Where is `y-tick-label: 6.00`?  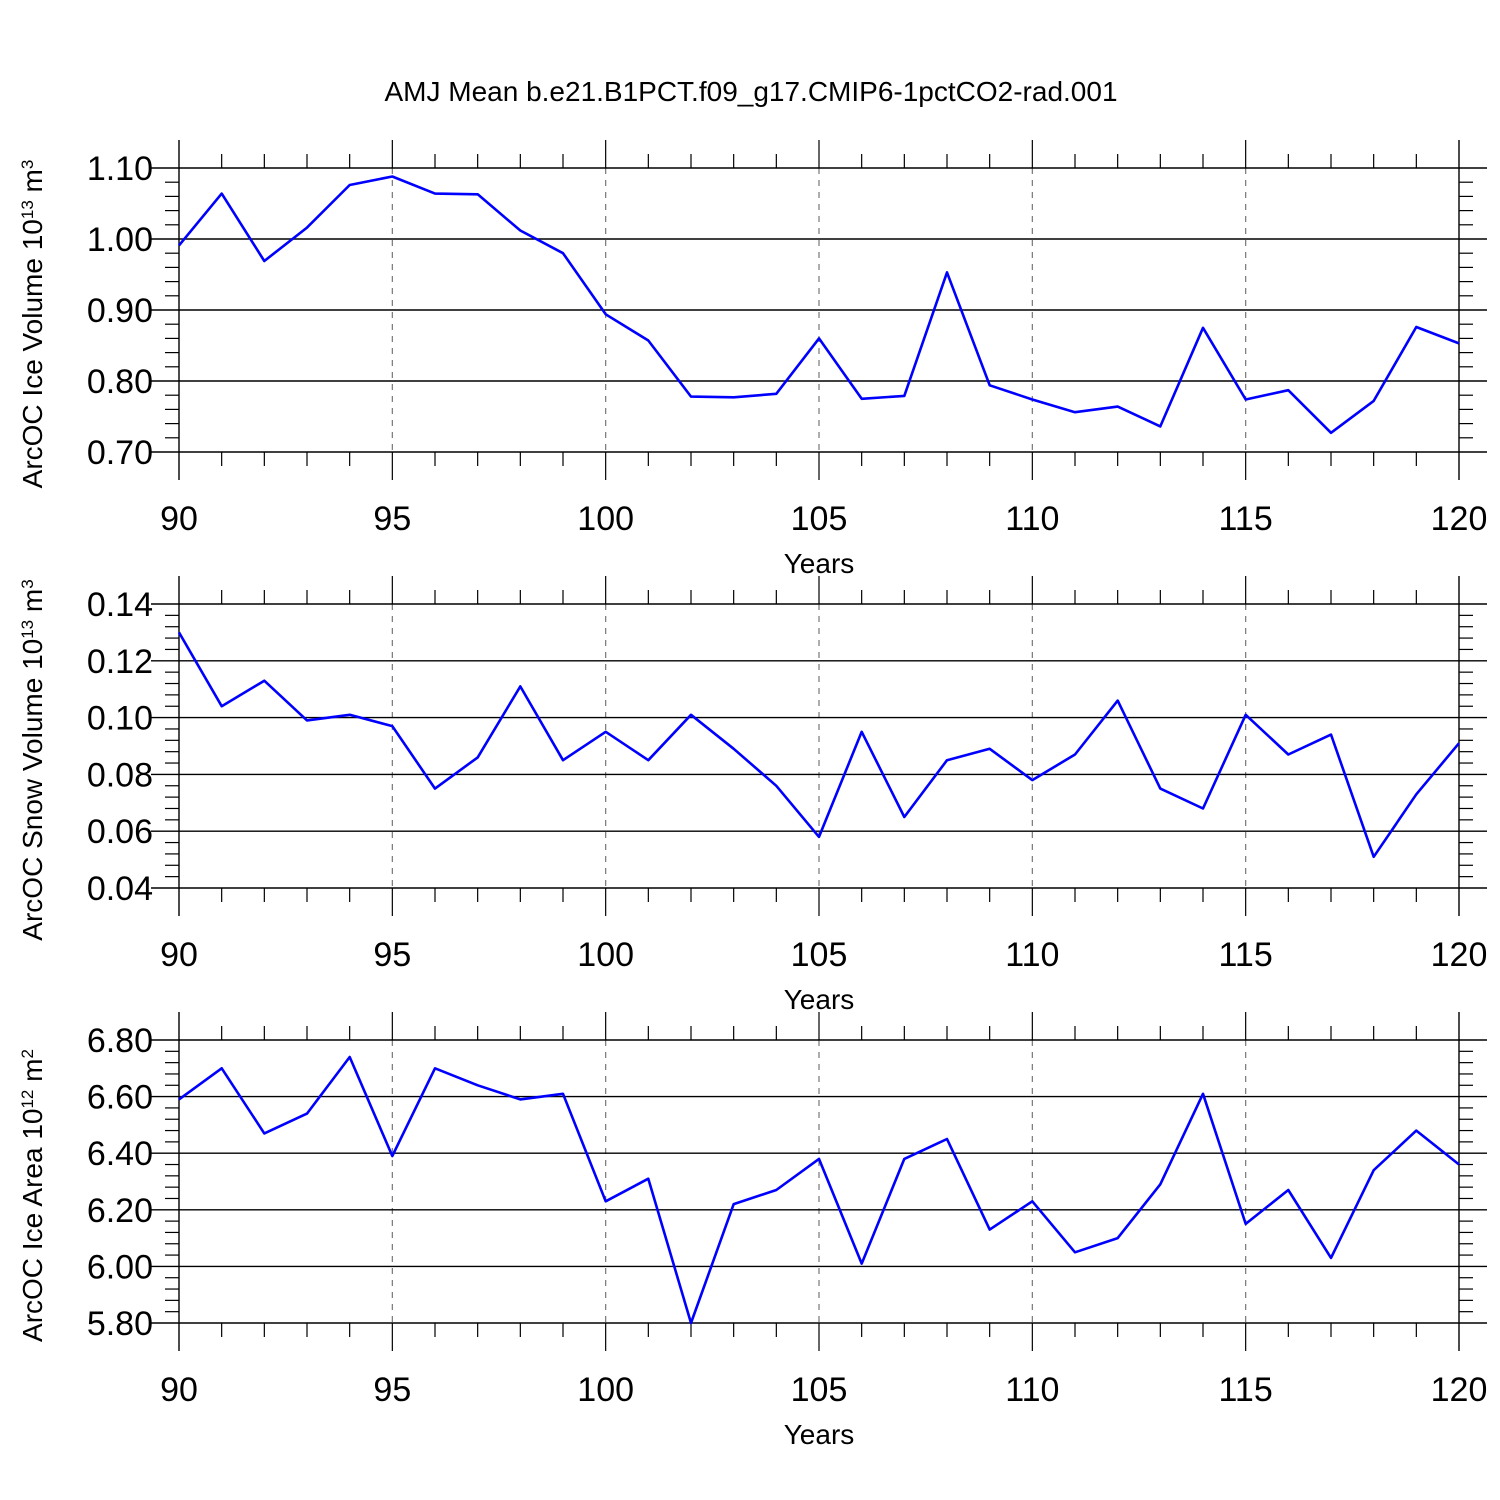 y-tick-label: 6.00 is located at coordinates (120, 1267).